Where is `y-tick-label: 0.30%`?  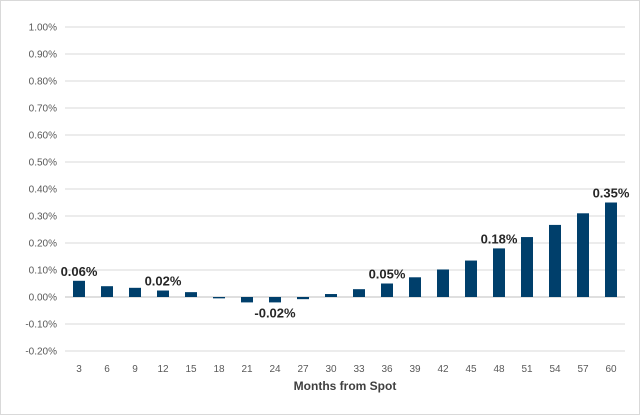
y-tick-label: 0.30% is located at coordinates (43, 217).